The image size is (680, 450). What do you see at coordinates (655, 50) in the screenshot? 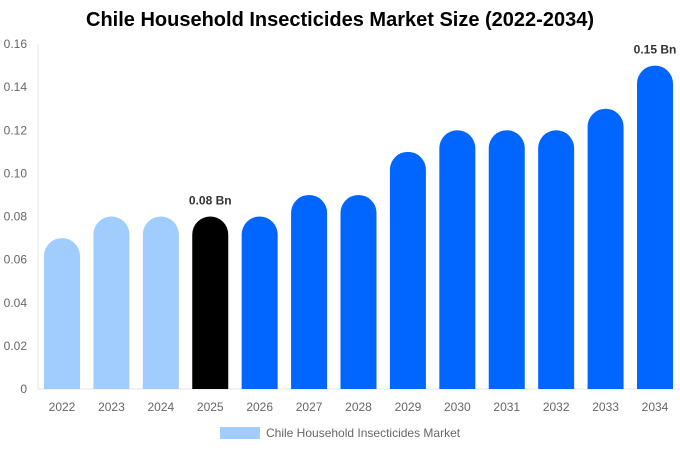
I see `data-label: 0.15 Bn` at bounding box center [655, 50].